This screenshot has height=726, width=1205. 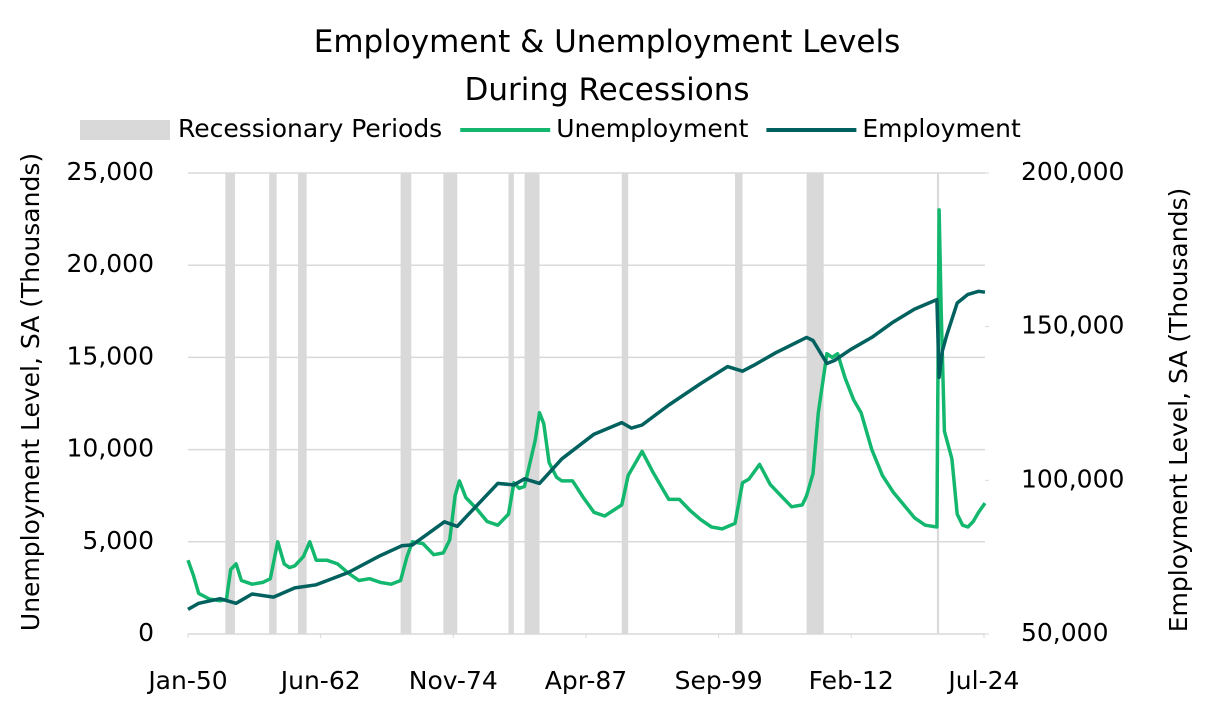 What do you see at coordinates (453, 680) in the screenshot?
I see `x-tick-label: Nov-74` at bounding box center [453, 680].